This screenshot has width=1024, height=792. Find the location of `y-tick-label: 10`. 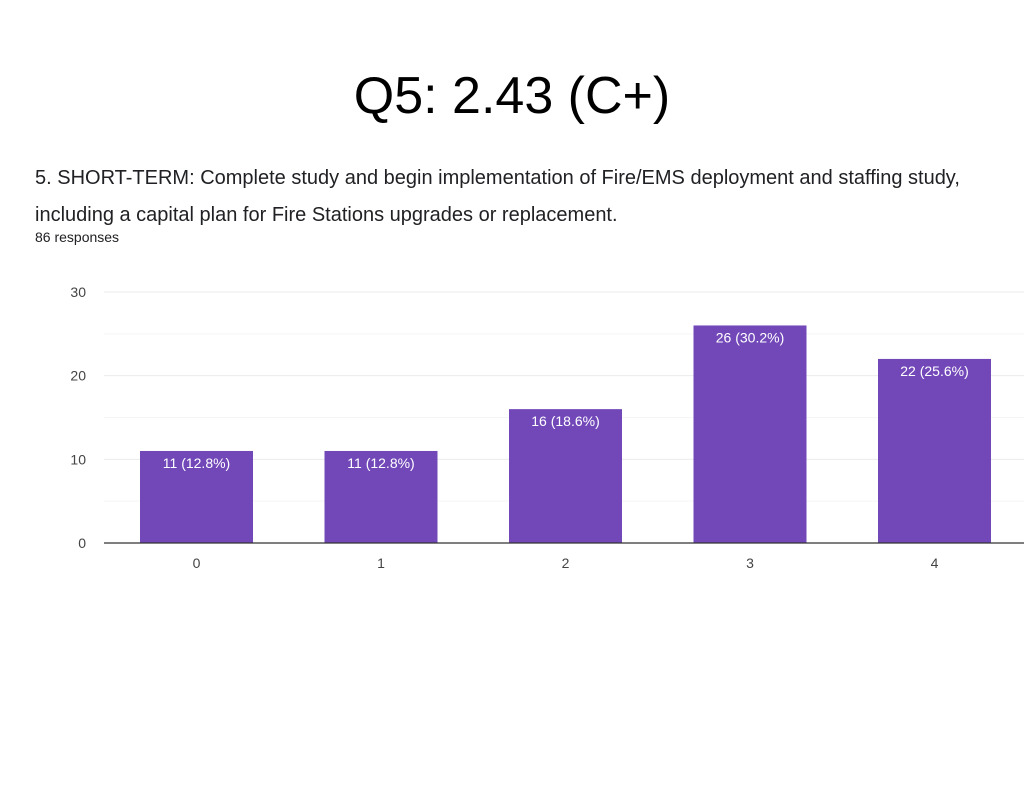

y-tick-label: 10 is located at coordinates (78, 459).